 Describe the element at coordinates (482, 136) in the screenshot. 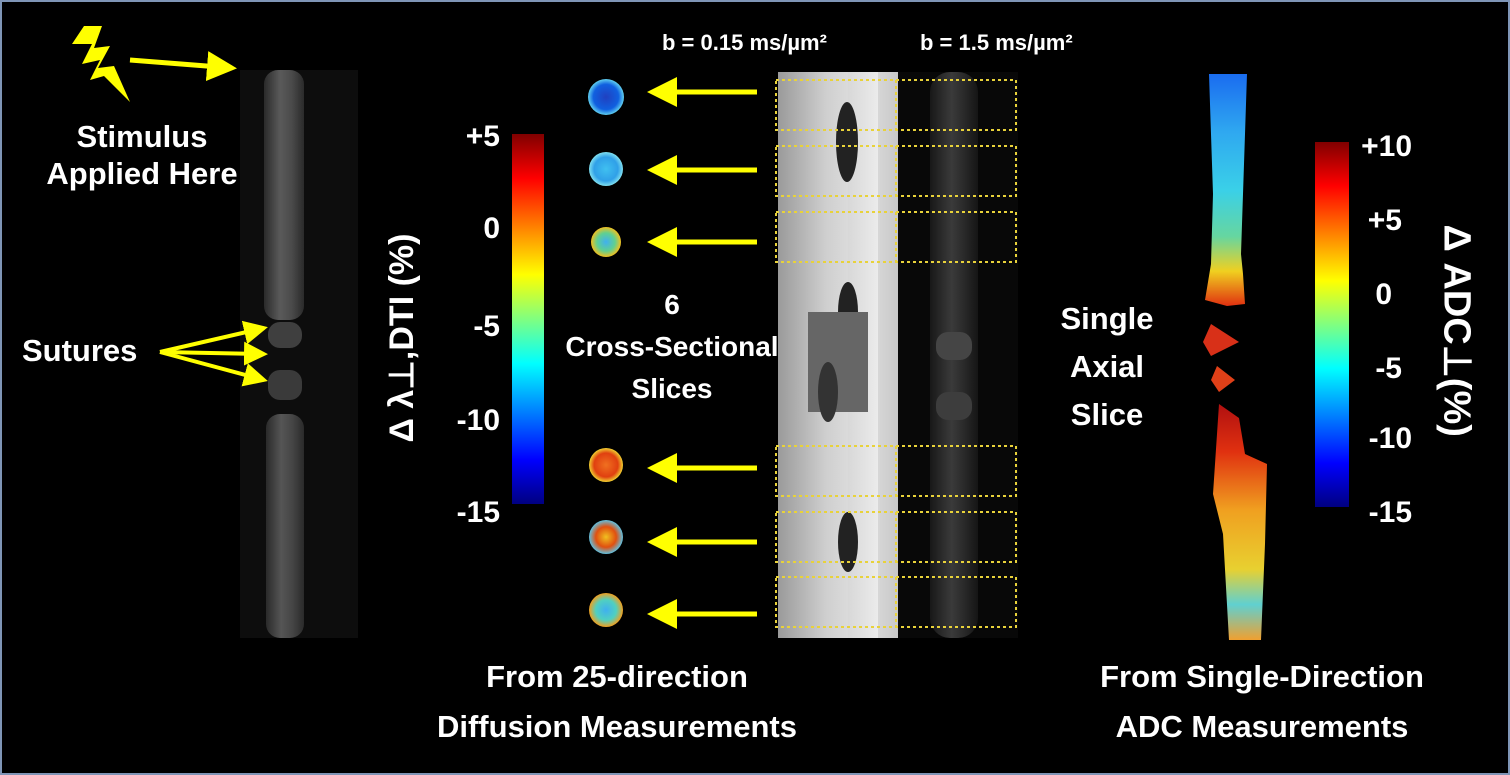

I see `left-tick-label: +5` at that location.